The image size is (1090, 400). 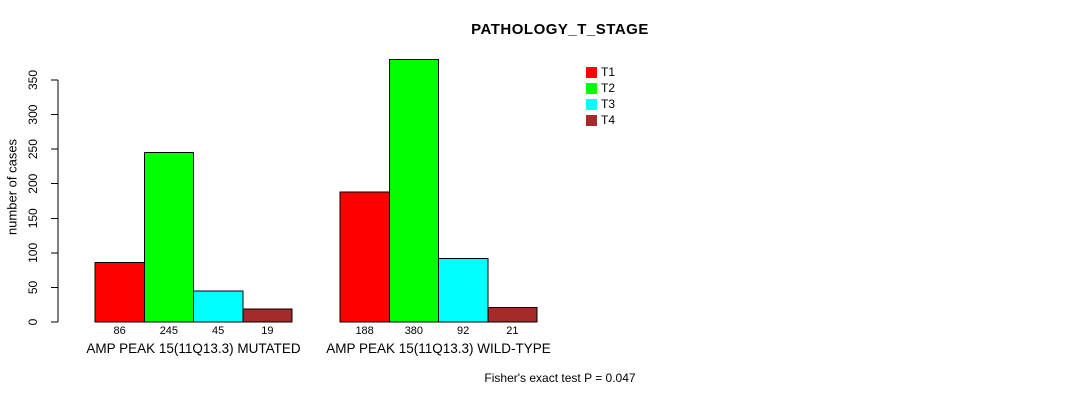 I want to click on legend-label: T3, so click(x=608, y=104).